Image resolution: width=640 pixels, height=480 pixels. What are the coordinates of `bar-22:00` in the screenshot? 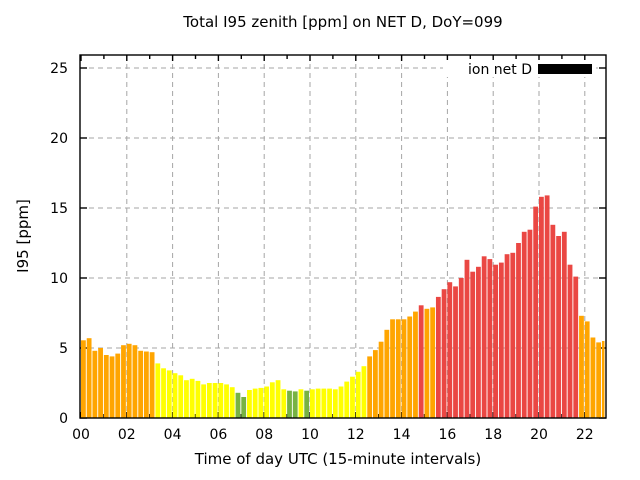 It's located at (587, 369).